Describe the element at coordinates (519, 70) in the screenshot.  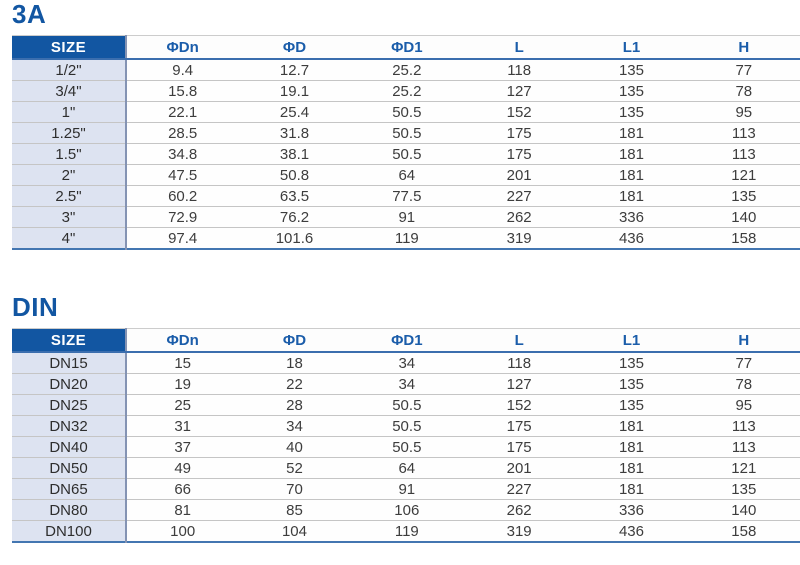
I see `value-cell: 118` at that location.